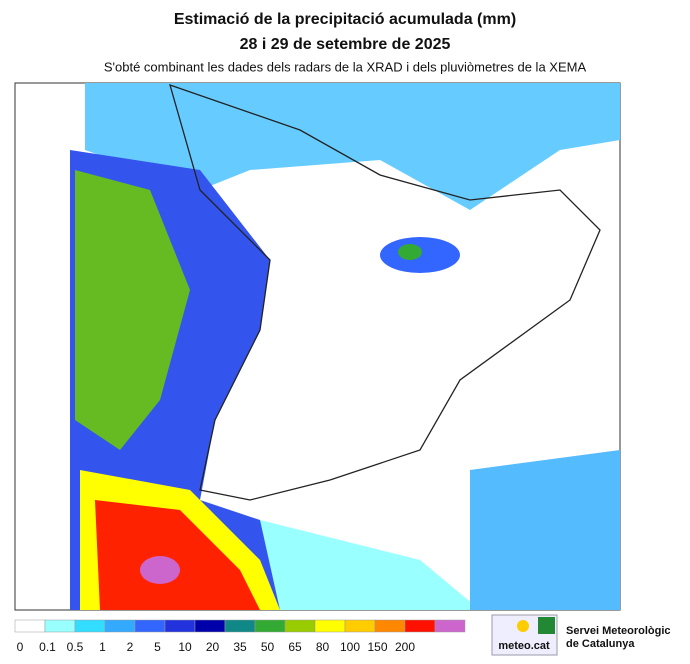 This screenshot has width=690, height=664. Describe the element at coordinates (47, 647) in the screenshot. I see `legend-label: 0.1` at that location.